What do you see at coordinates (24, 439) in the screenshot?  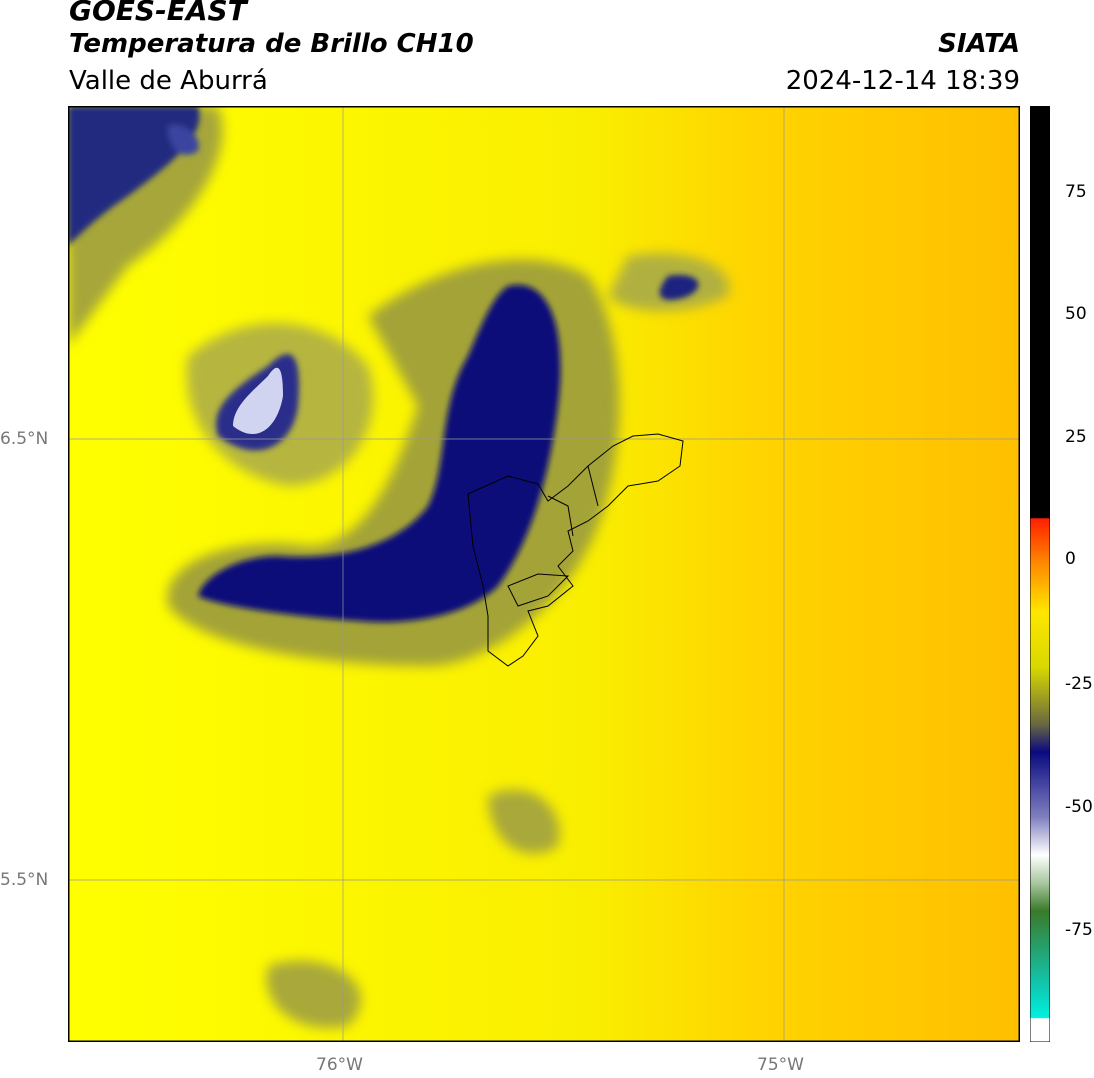 I see `lat-label-6-5: 6.5°N` at bounding box center [24, 439].